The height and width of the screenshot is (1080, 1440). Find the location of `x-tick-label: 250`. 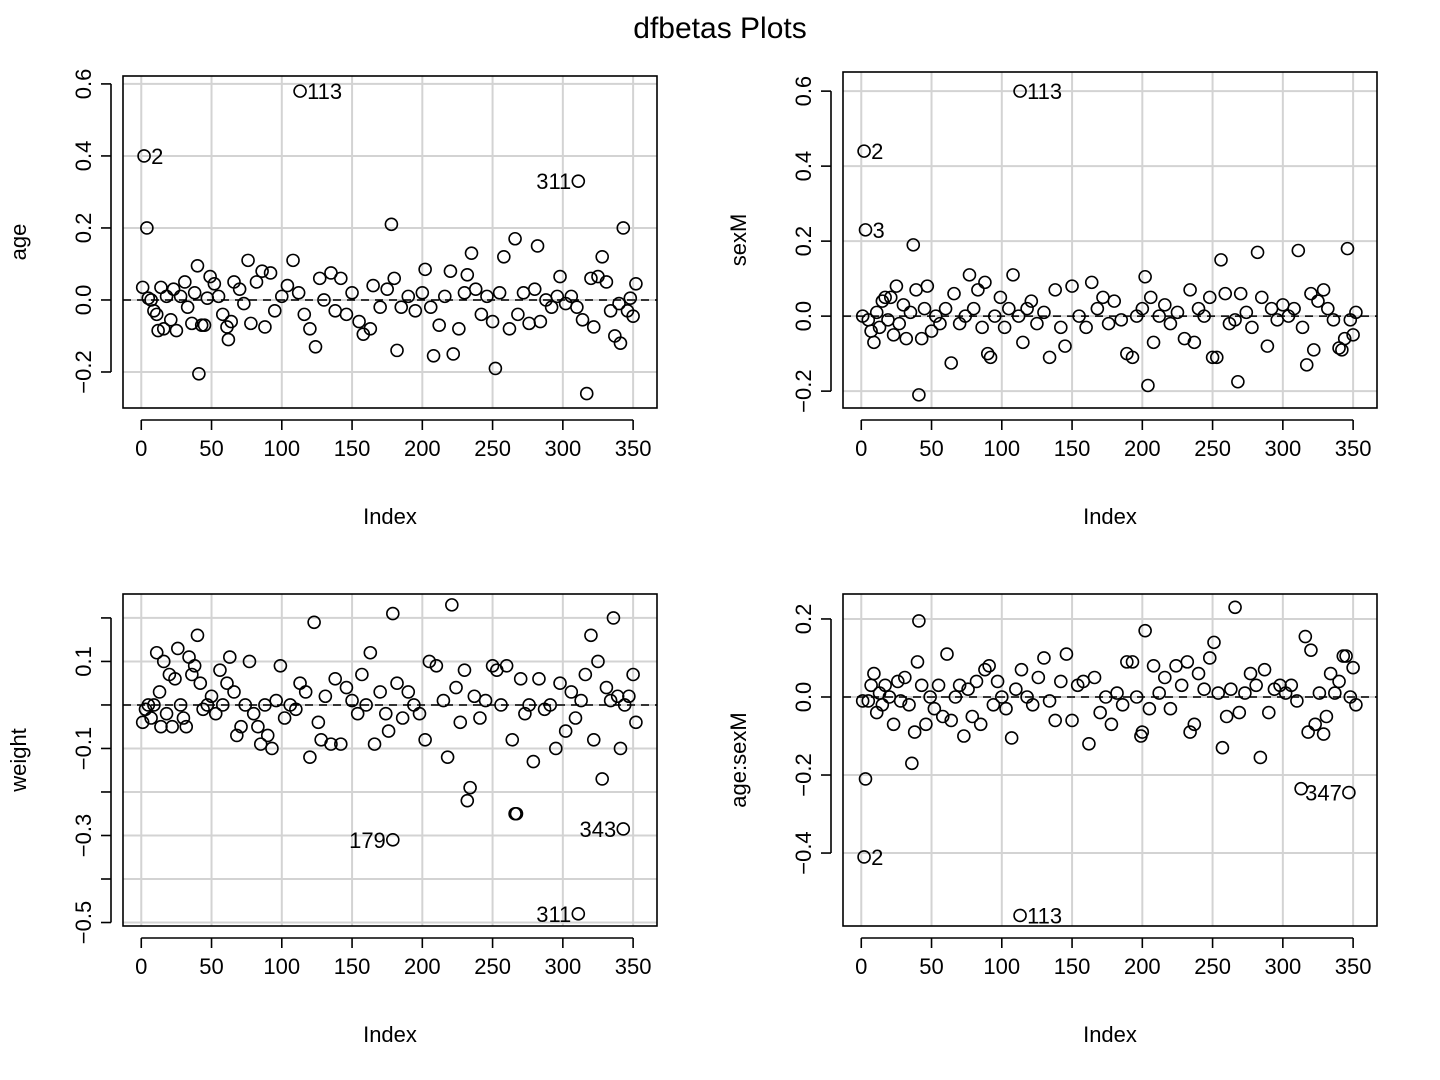

x-tick-label: 250 is located at coordinates (1212, 966).